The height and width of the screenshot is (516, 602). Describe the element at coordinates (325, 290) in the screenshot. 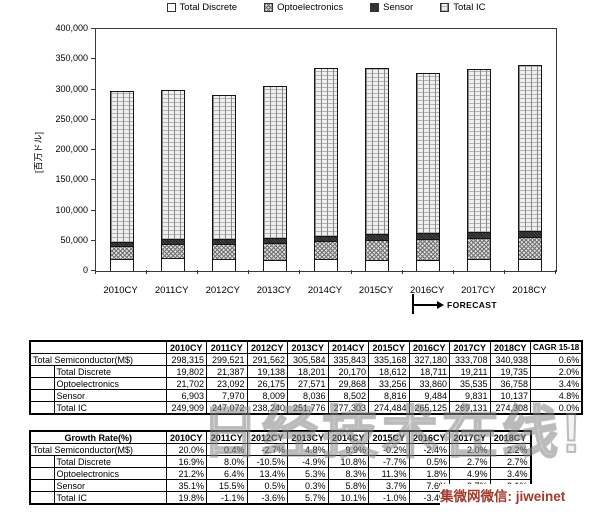

I see `x-tick-label: 2014CY` at that location.